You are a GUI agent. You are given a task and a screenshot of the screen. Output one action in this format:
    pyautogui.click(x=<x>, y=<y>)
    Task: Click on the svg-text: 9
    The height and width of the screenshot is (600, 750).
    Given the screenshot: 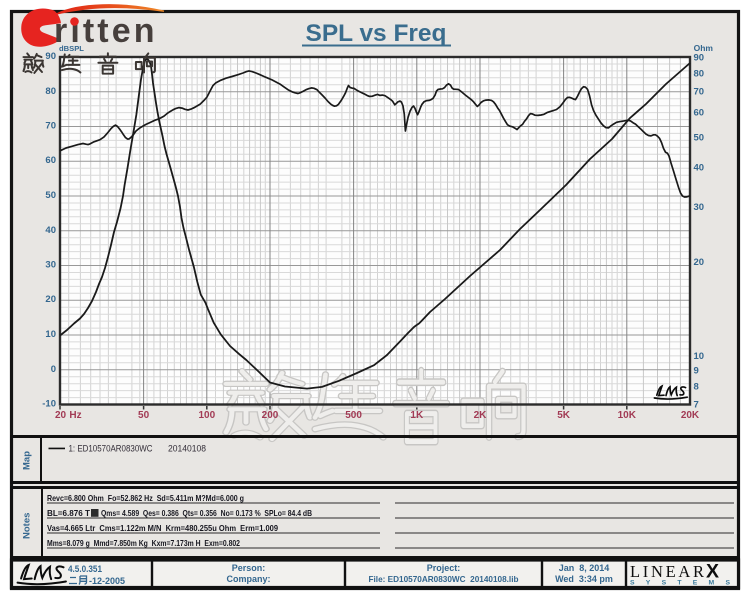 What is the action you would take?
    pyautogui.click(x=696, y=371)
    